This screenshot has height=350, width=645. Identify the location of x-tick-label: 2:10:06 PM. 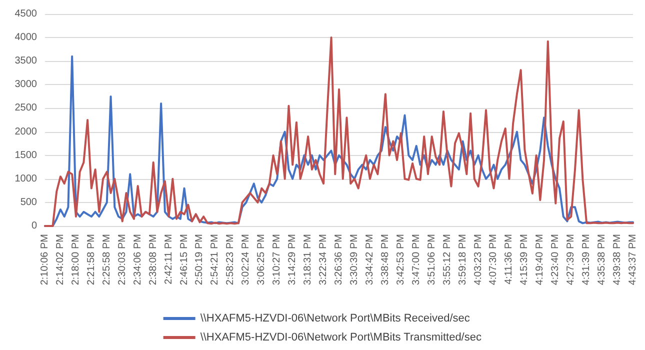
(45, 260).